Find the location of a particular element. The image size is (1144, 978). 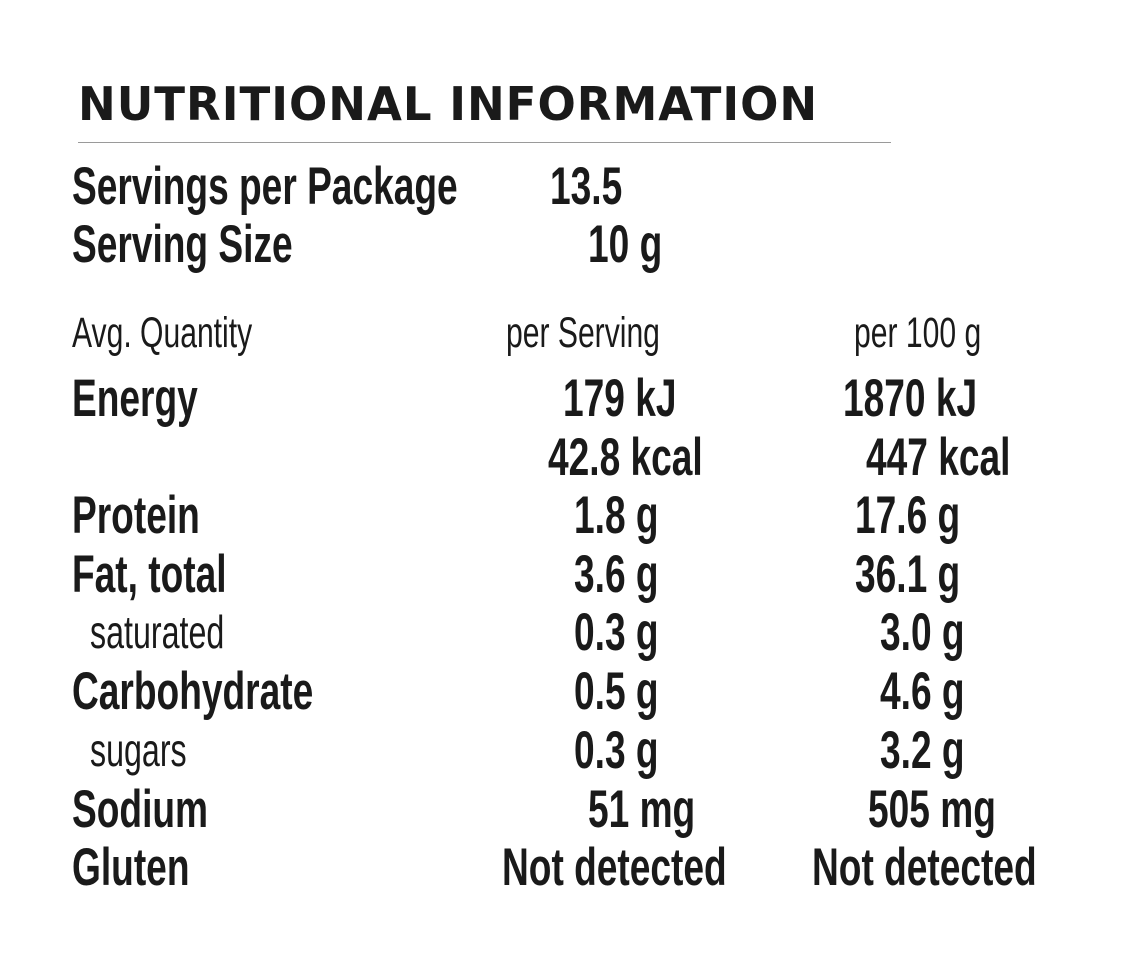

row-energy-kj-per-100g: 1870 kJ is located at coordinates (910, 398).